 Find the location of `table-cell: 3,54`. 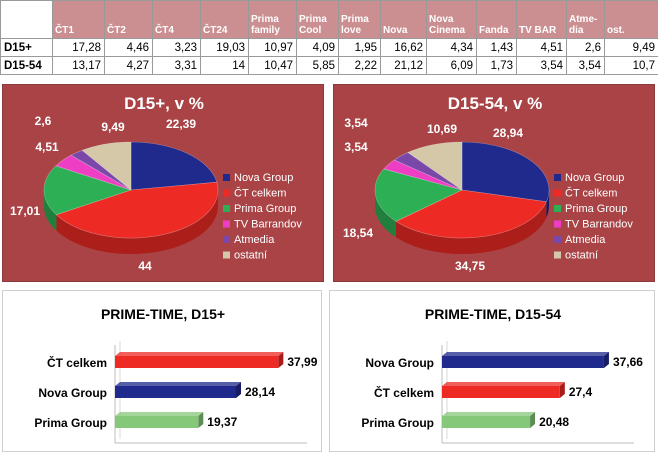

table-cell: 3,54 is located at coordinates (585, 65).